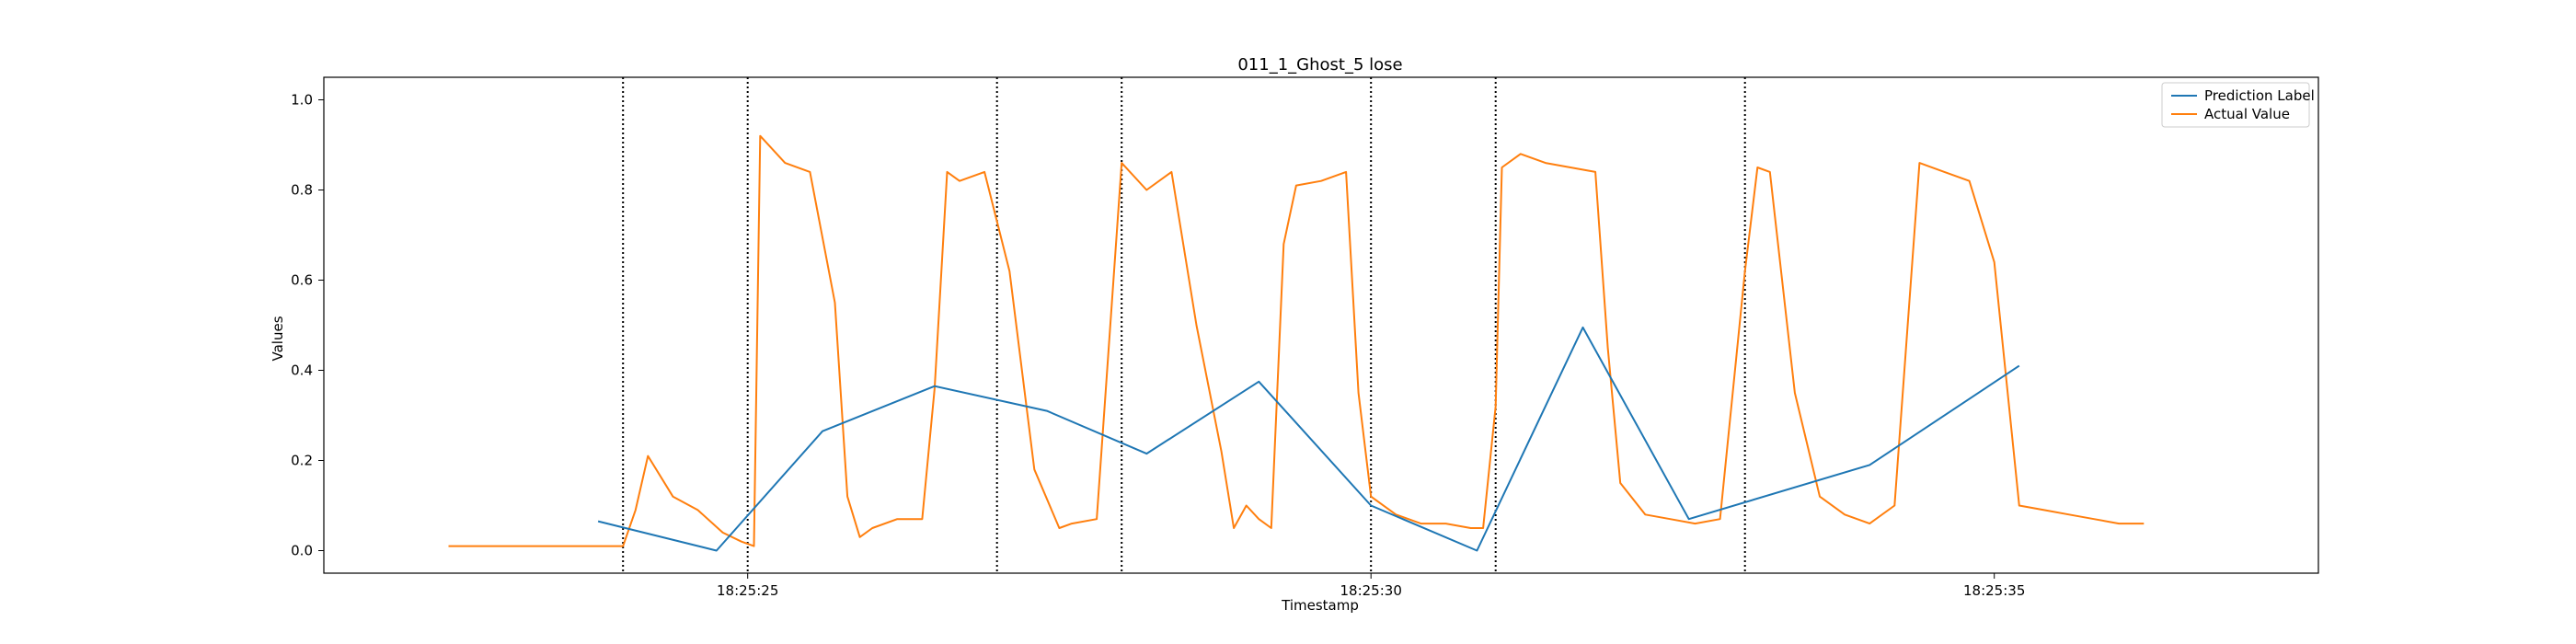 Image resolution: width=2576 pixels, height=644 pixels. Describe the element at coordinates (1319, 65) in the screenshot. I see `chart-title: 011_1_Ghost_5 lose` at that location.